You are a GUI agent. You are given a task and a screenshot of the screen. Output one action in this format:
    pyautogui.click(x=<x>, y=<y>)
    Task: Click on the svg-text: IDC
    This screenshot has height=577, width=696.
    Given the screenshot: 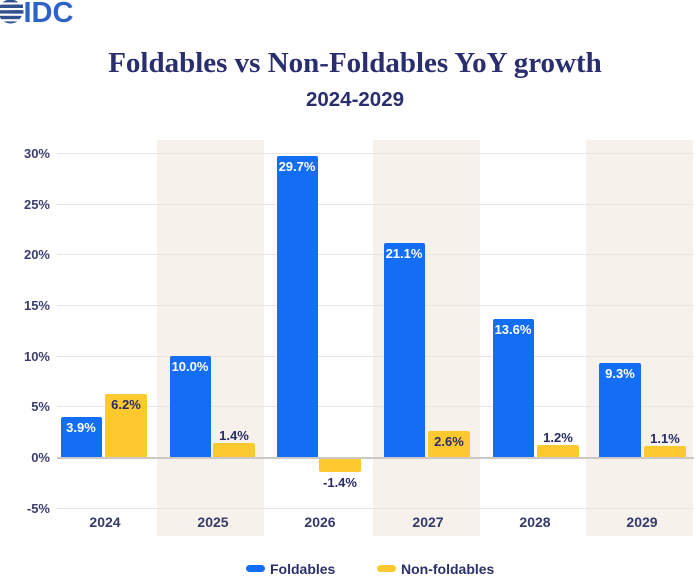 What is the action you would take?
    pyautogui.click(x=49, y=14)
    